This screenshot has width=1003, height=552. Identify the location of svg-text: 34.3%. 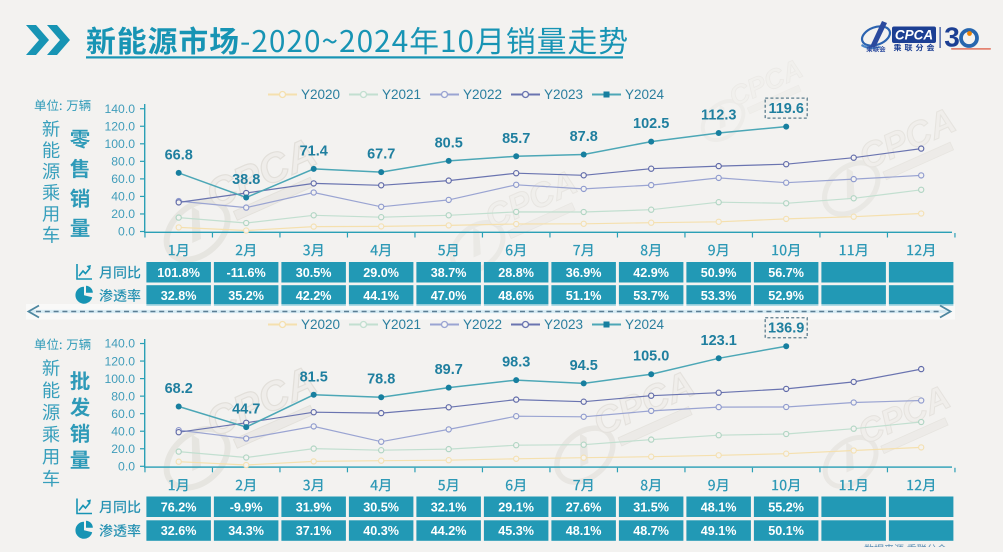
(246, 531).